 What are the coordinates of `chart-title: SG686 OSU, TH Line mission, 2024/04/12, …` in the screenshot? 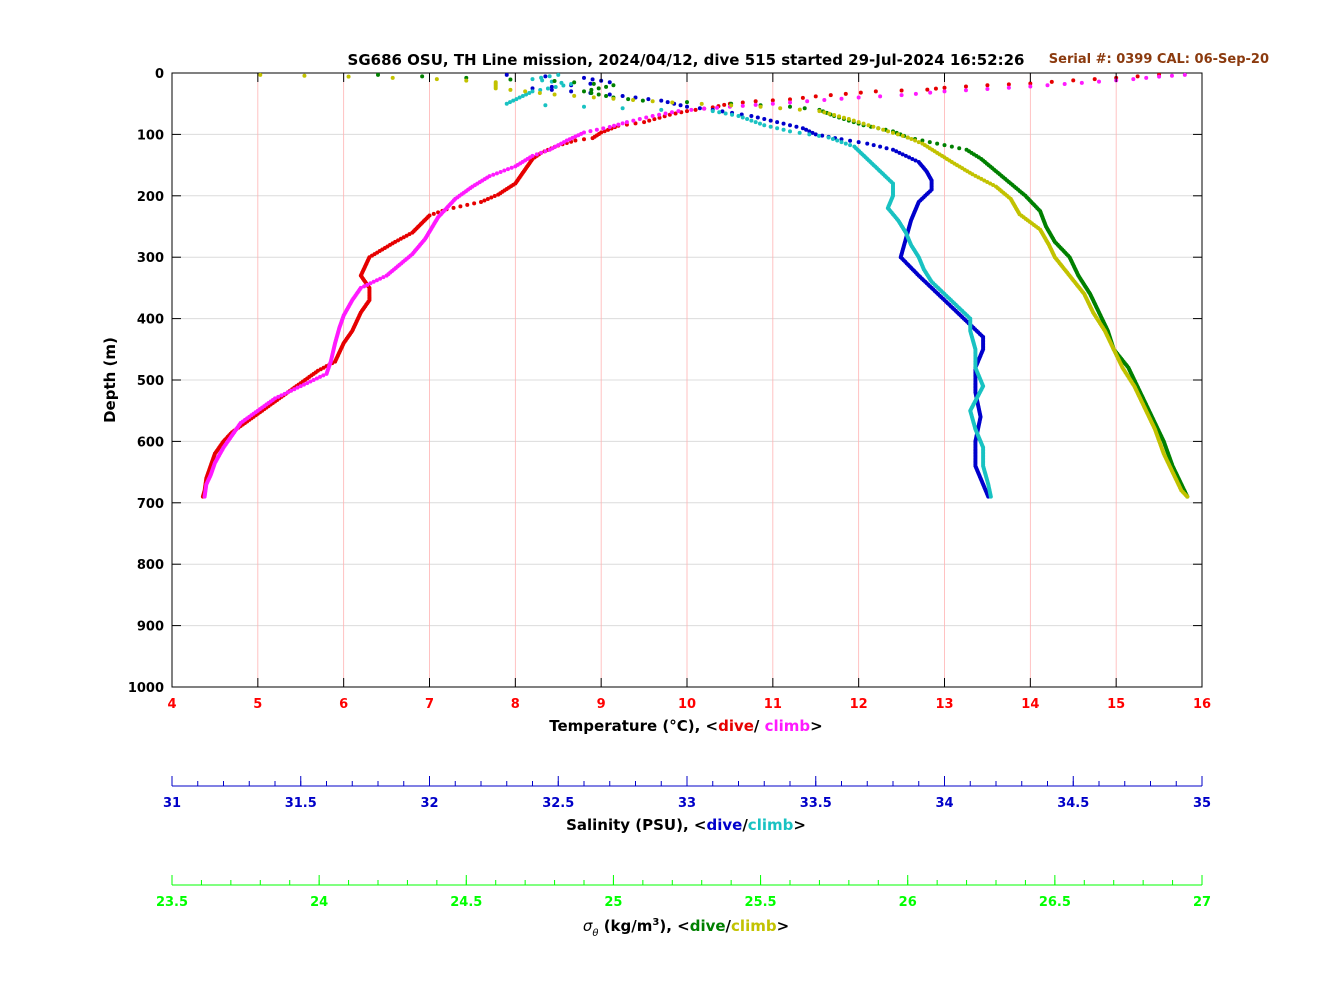 It's located at (686, 60).